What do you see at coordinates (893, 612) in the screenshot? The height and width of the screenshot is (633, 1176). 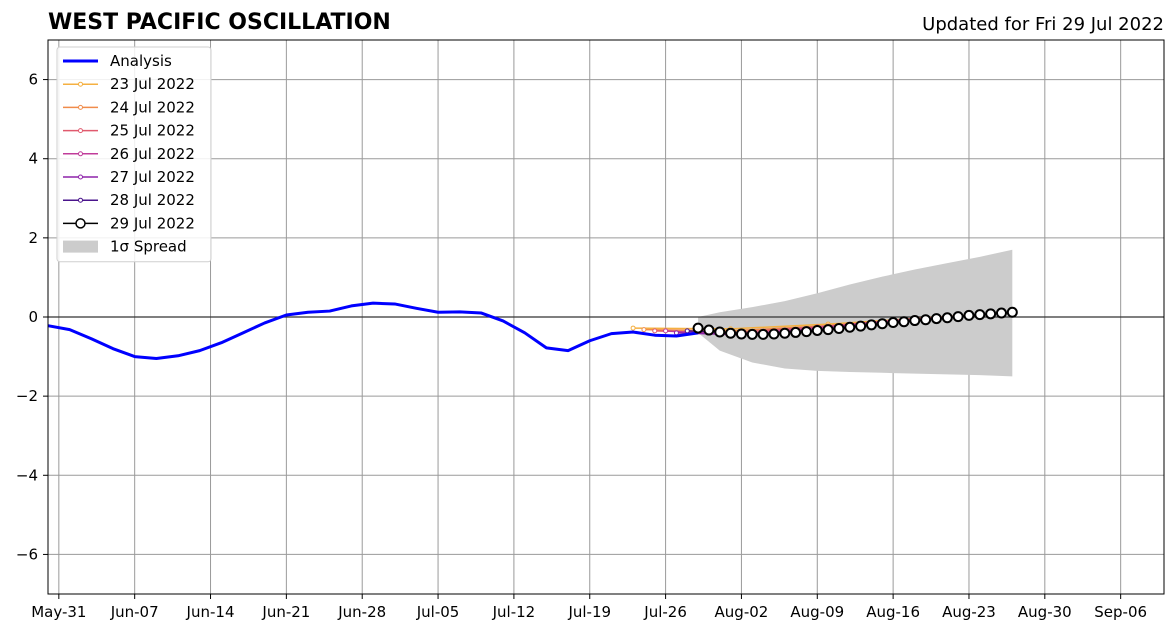 I see `x-tick-label: Aug-16` at bounding box center [893, 612].